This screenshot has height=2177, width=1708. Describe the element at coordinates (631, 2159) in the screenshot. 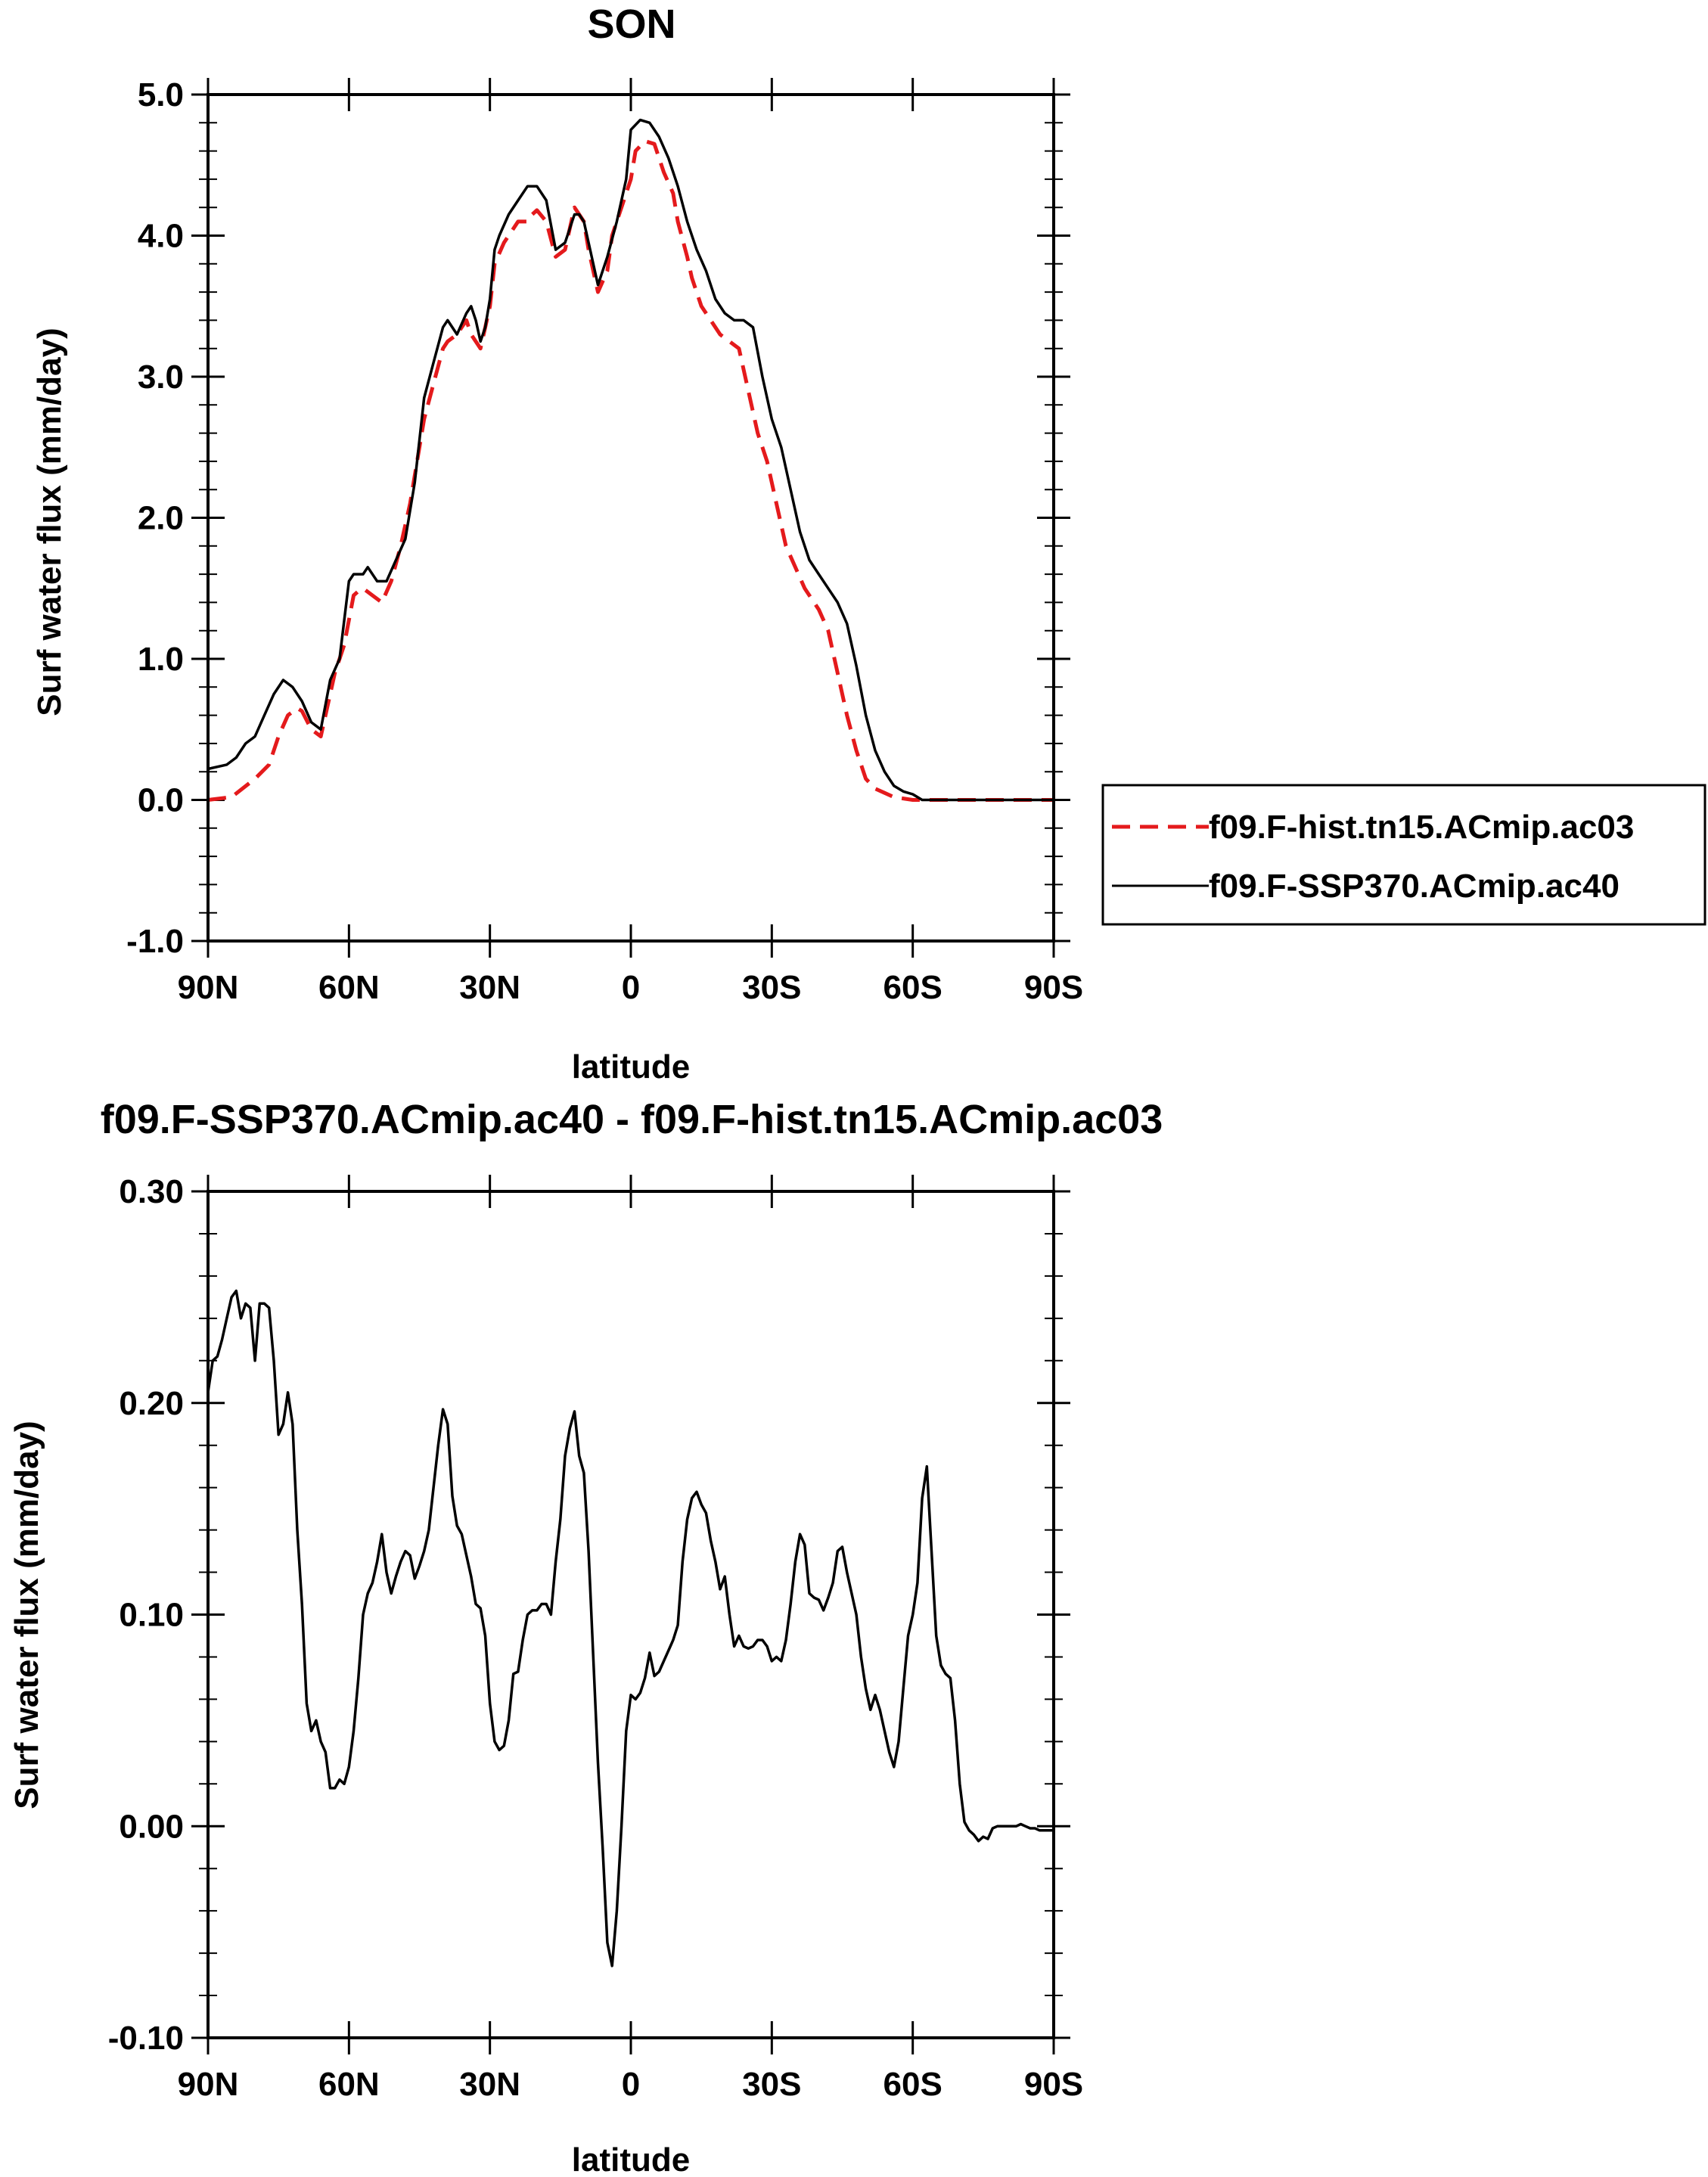

I see `bottom-x-axis-label: latitude` at that location.